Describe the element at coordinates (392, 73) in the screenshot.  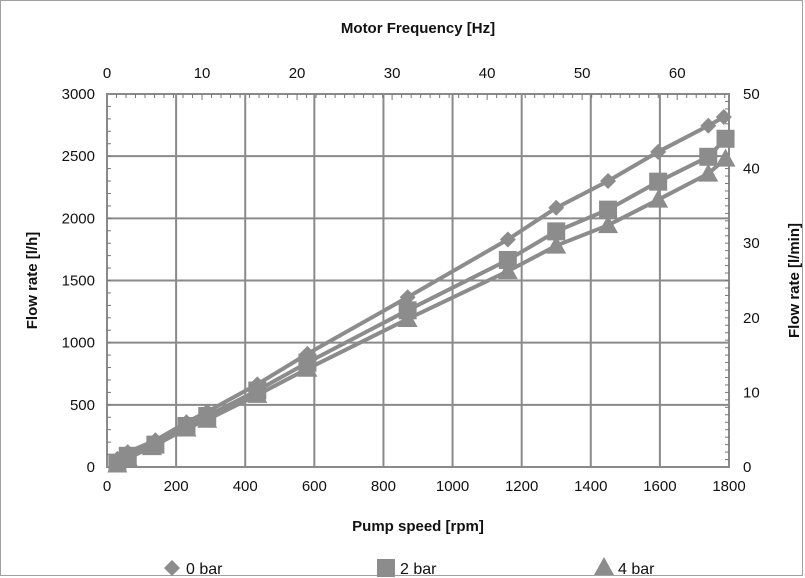
I see `x2-tick-label: 30` at that location.